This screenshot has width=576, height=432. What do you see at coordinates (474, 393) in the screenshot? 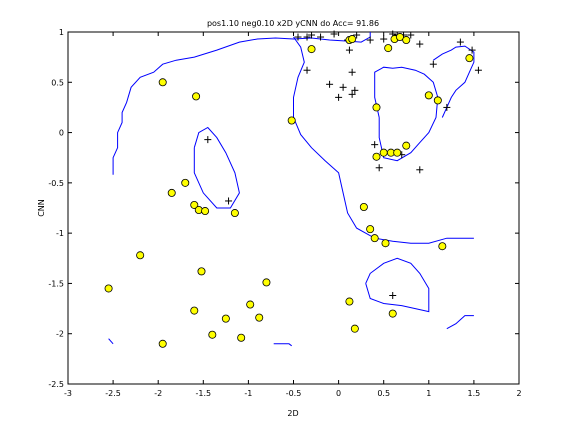
I see `x-tick-label: 1.5` at bounding box center [474, 393].